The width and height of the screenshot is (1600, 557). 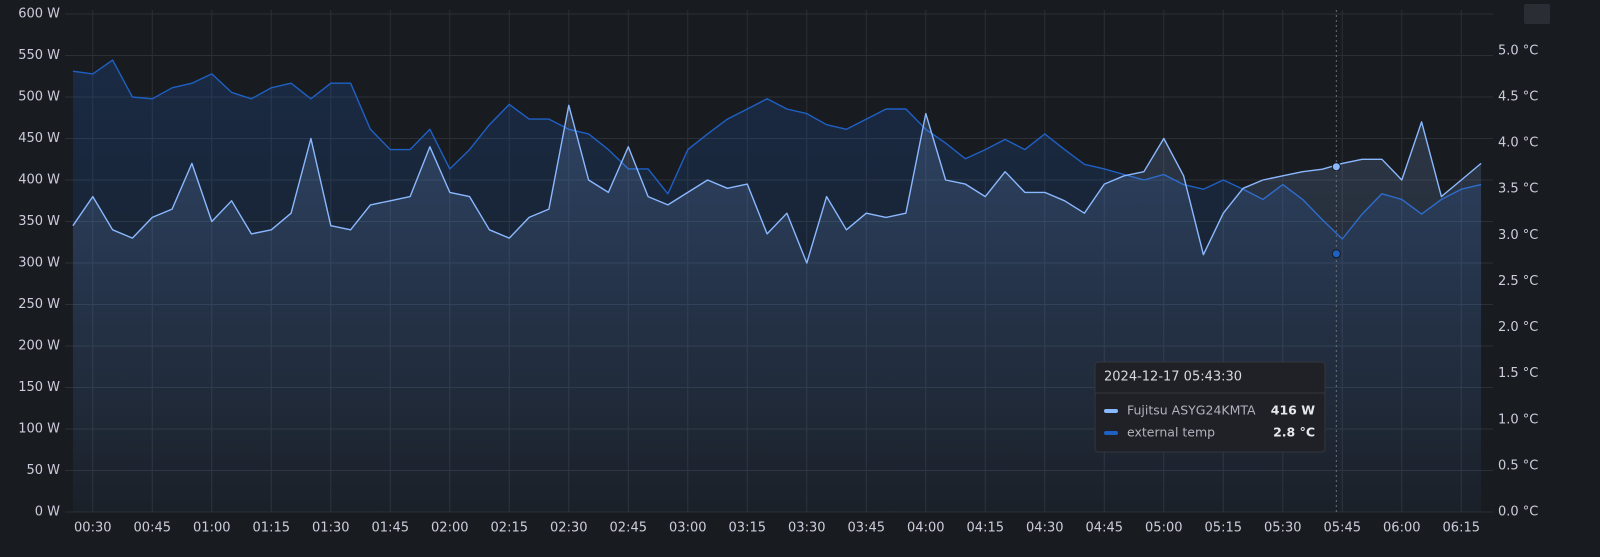 I want to click on y2-tick-label: 4.5 °C, so click(x=1518, y=97).